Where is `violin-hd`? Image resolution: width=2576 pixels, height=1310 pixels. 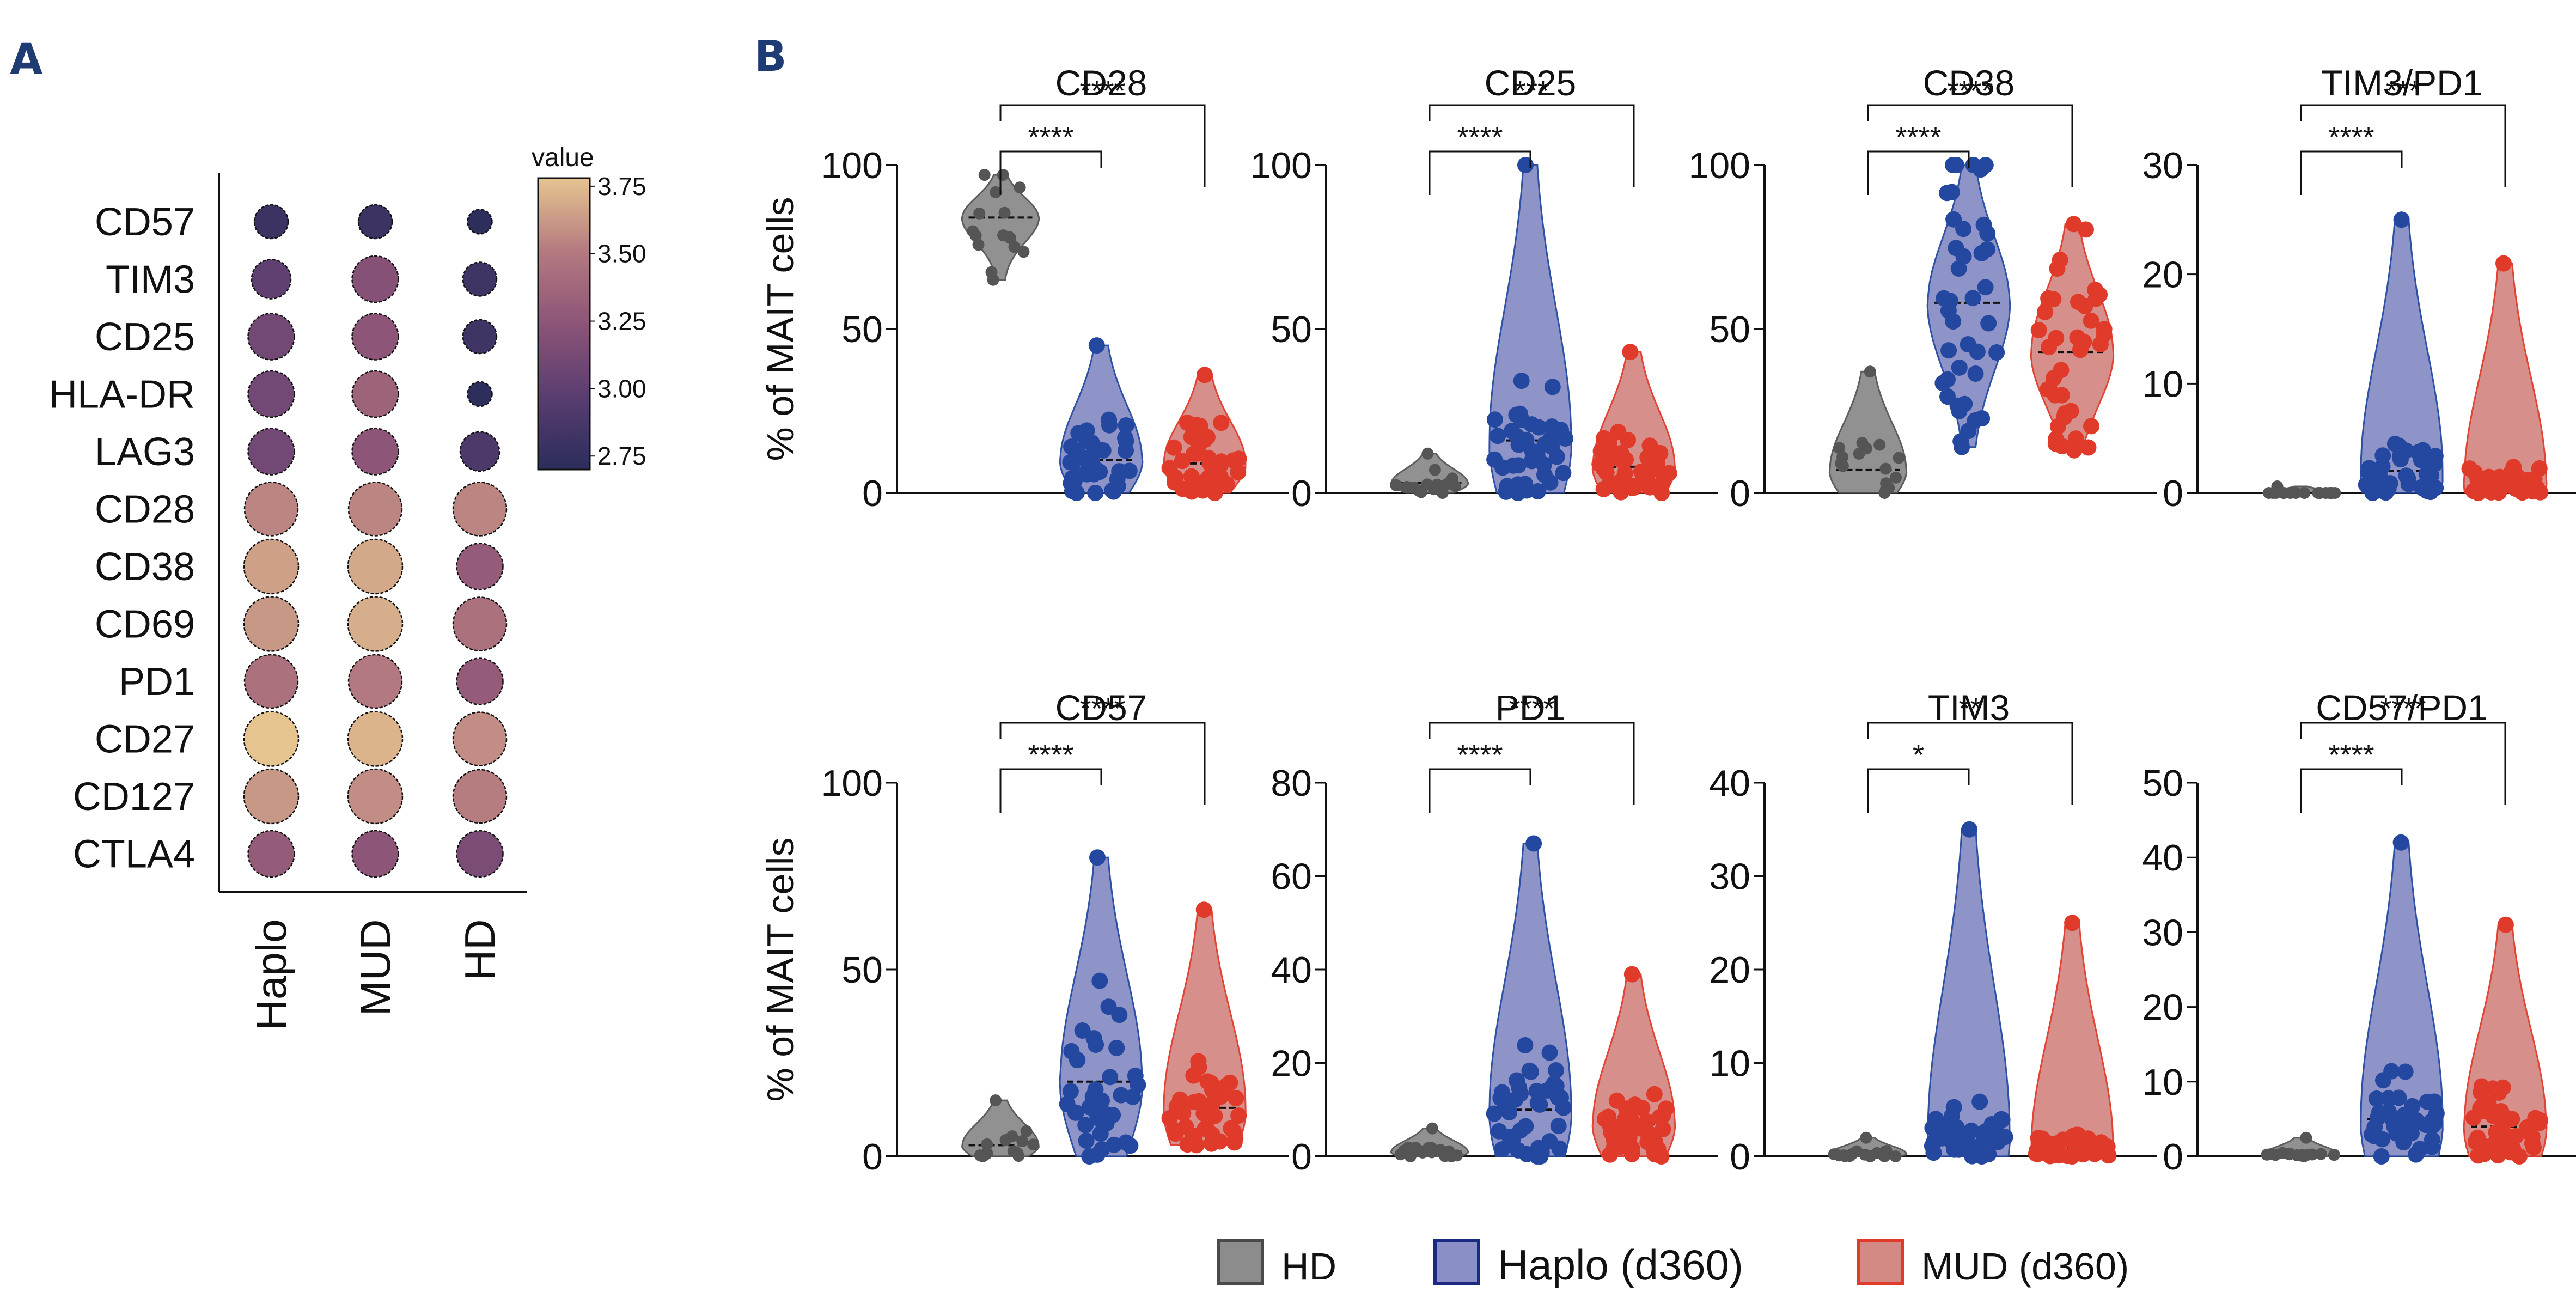 violin-hd is located at coordinates (1868, 432).